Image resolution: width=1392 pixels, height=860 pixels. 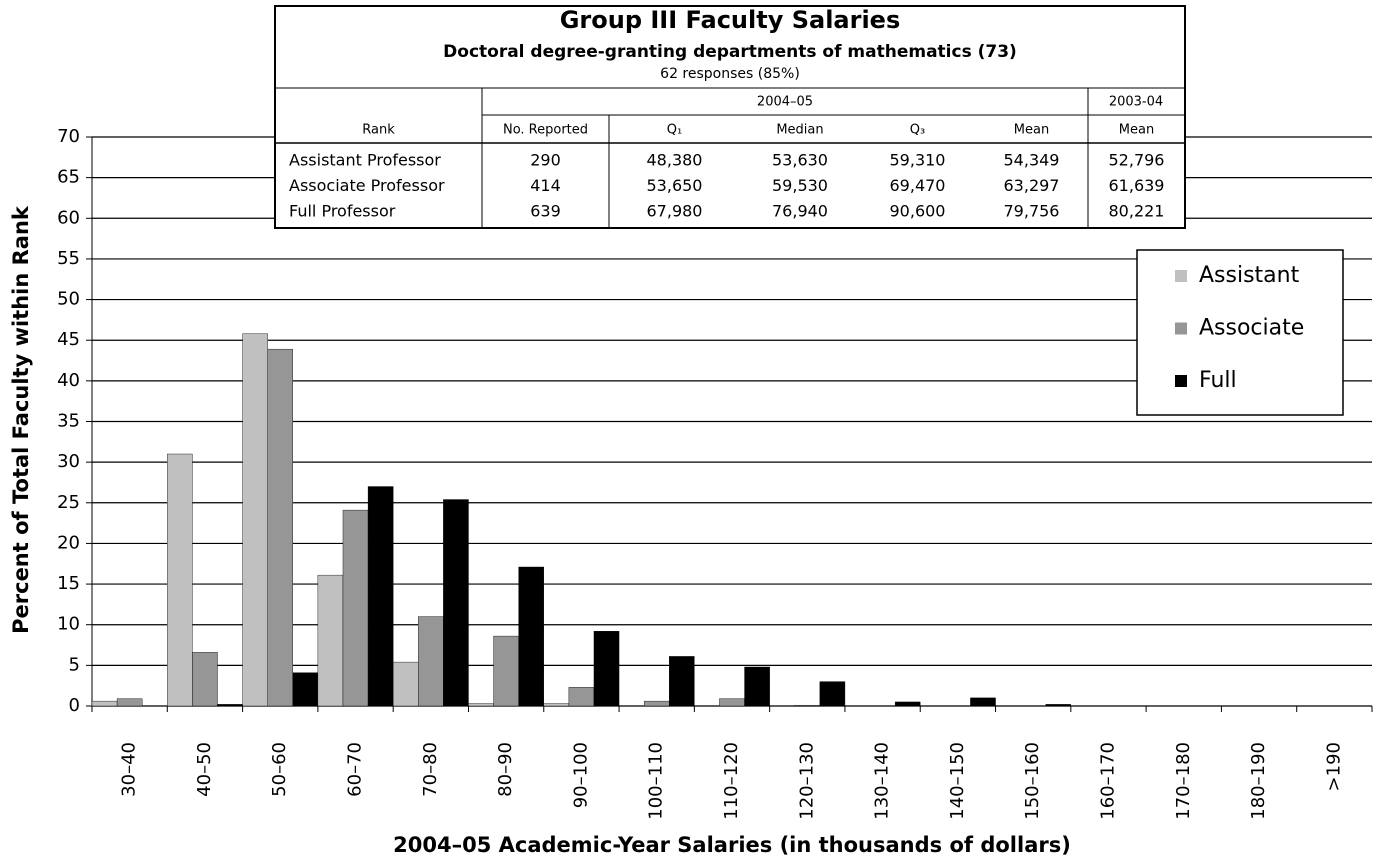 What do you see at coordinates (68, 421) in the screenshot?
I see `y-tick-label: 35` at bounding box center [68, 421].